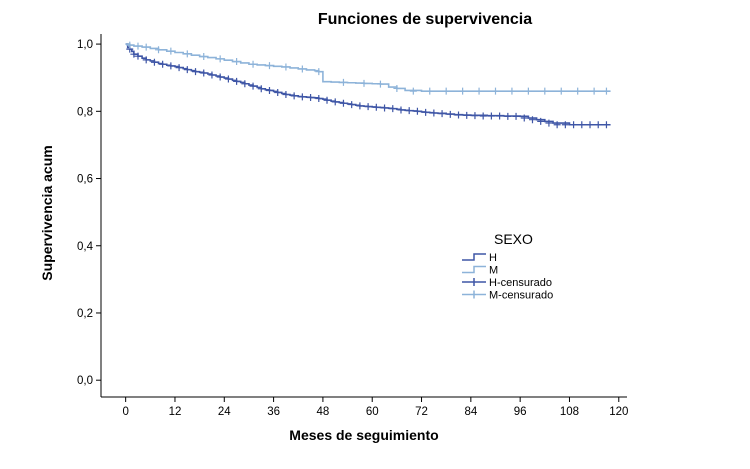 The width and height of the screenshot is (750, 469). I want to click on y-tick-label: 1,0, so click(85, 45).